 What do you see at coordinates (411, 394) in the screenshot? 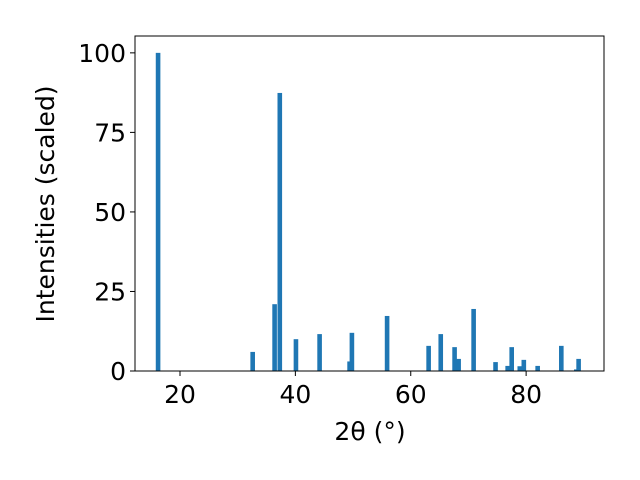
I see `x-tick-label: 60` at bounding box center [411, 394].